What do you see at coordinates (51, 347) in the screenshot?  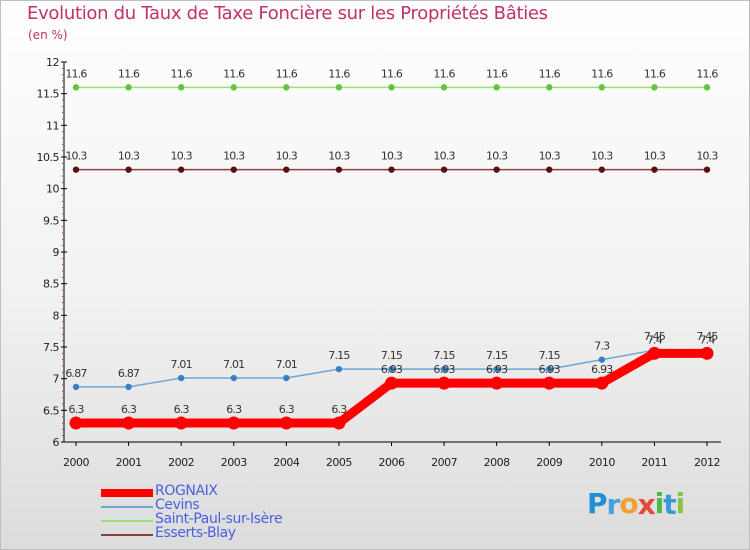 I see `y-tick-label: 7.5` at bounding box center [51, 347].